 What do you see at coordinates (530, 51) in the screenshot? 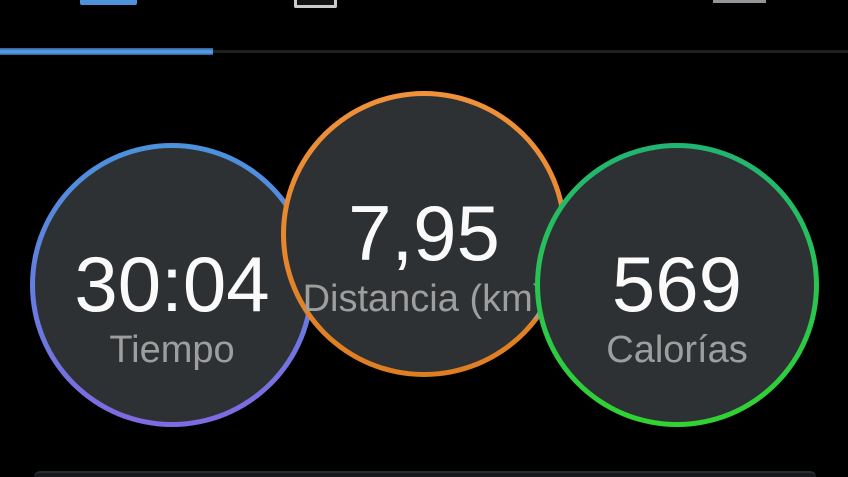
I see `tab-bar-divider` at bounding box center [530, 51].